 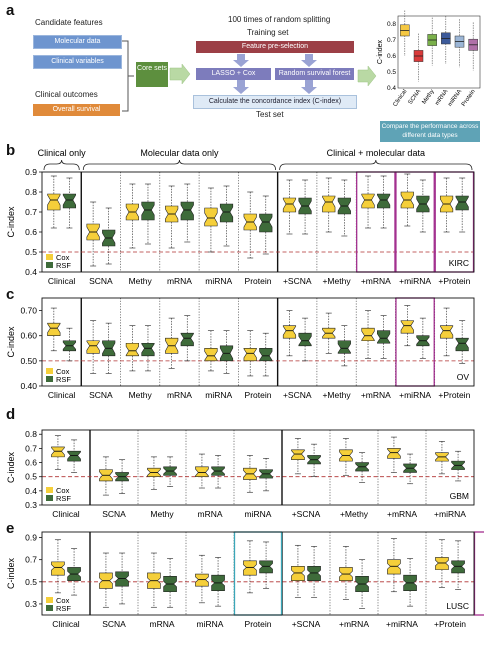 I want to click on ytick-label: 0.9, so click(x=31, y=538).